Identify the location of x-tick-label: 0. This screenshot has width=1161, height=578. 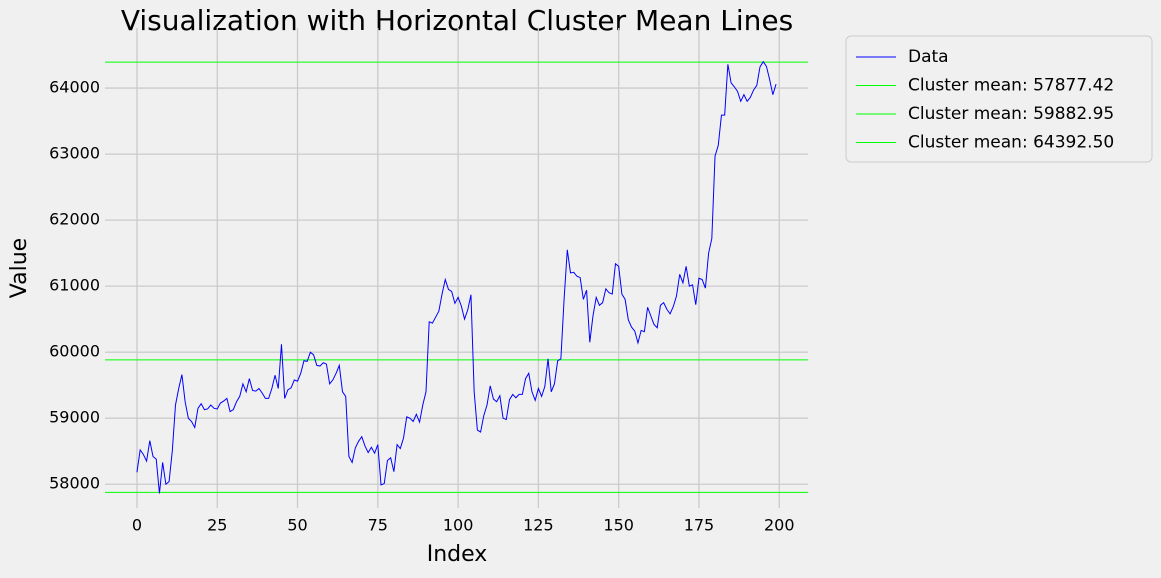
(137, 525).